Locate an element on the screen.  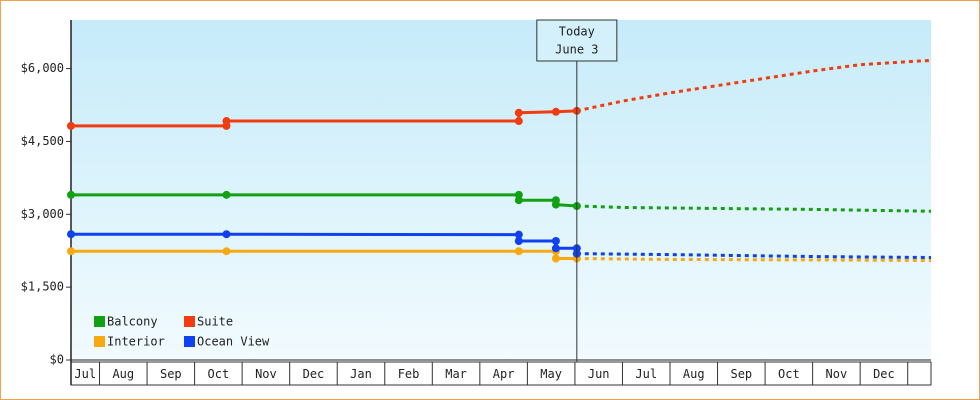
forecast-line is located at coordinates (754, 208).